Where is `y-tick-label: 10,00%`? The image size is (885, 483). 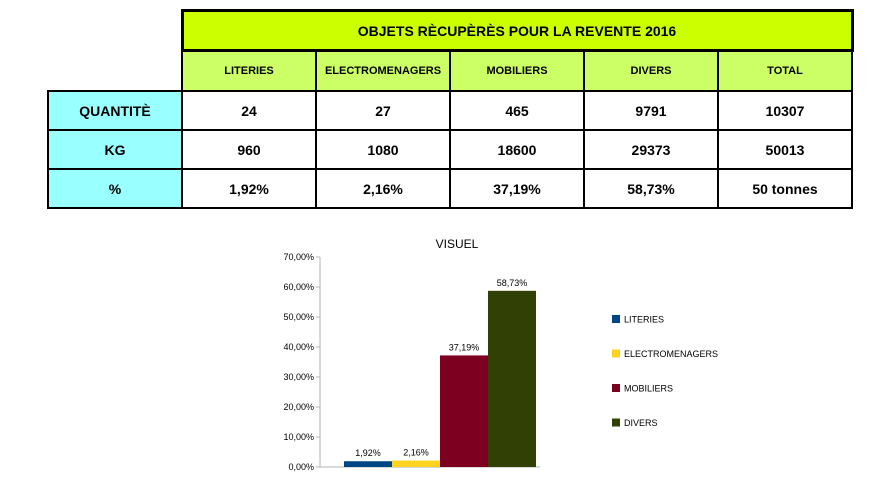 y-tick-label: 10,00% is located at coordinates (298, 437).